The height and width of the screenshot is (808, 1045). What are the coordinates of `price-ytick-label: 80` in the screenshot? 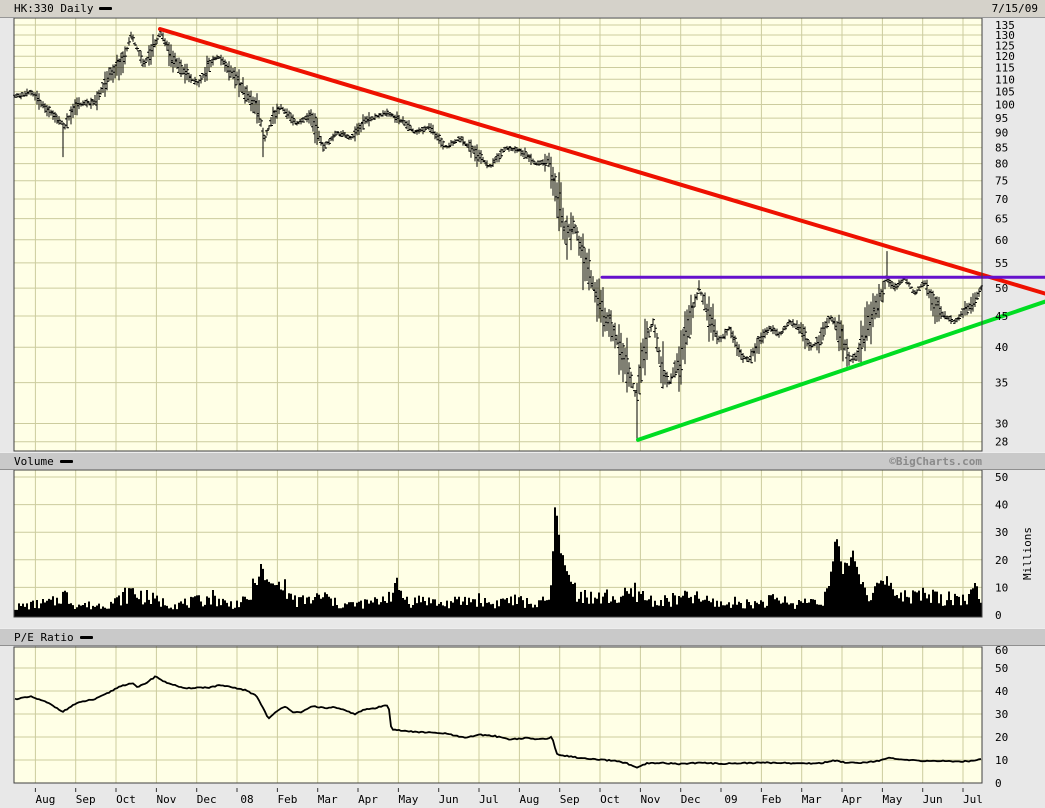 It's located at (1001, 164).